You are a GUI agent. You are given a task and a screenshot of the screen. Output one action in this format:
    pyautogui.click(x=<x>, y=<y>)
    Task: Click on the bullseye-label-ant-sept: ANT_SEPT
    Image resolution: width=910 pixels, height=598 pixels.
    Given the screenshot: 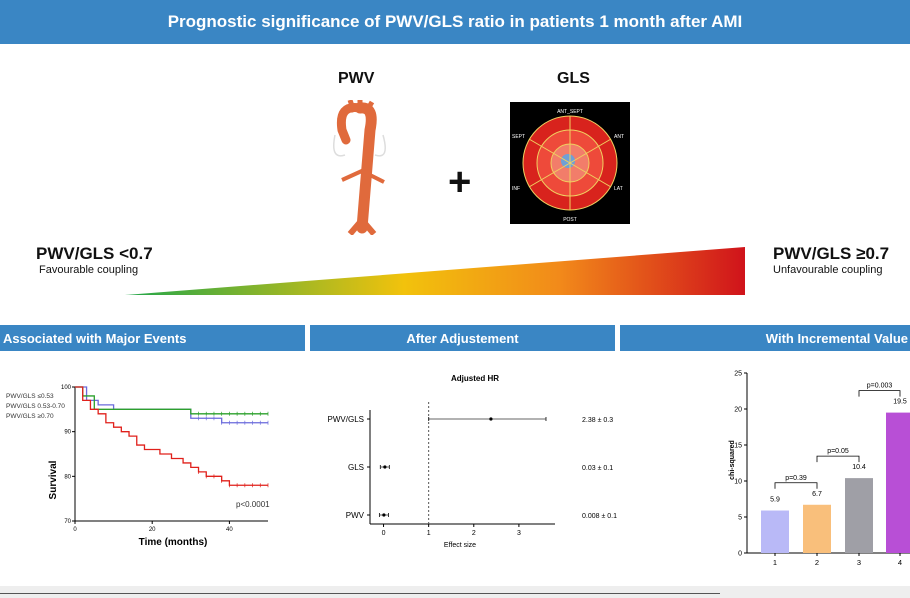 What is the action you would take?
    pyautogui.click(x=570, y=112)
    